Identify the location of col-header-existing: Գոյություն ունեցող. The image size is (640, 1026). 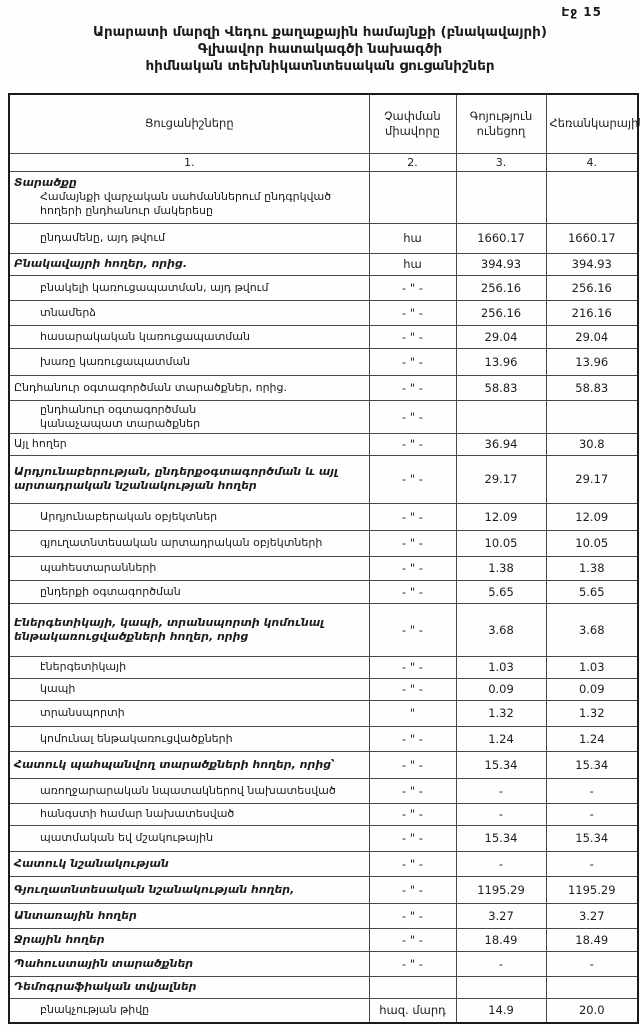
(501, 123).